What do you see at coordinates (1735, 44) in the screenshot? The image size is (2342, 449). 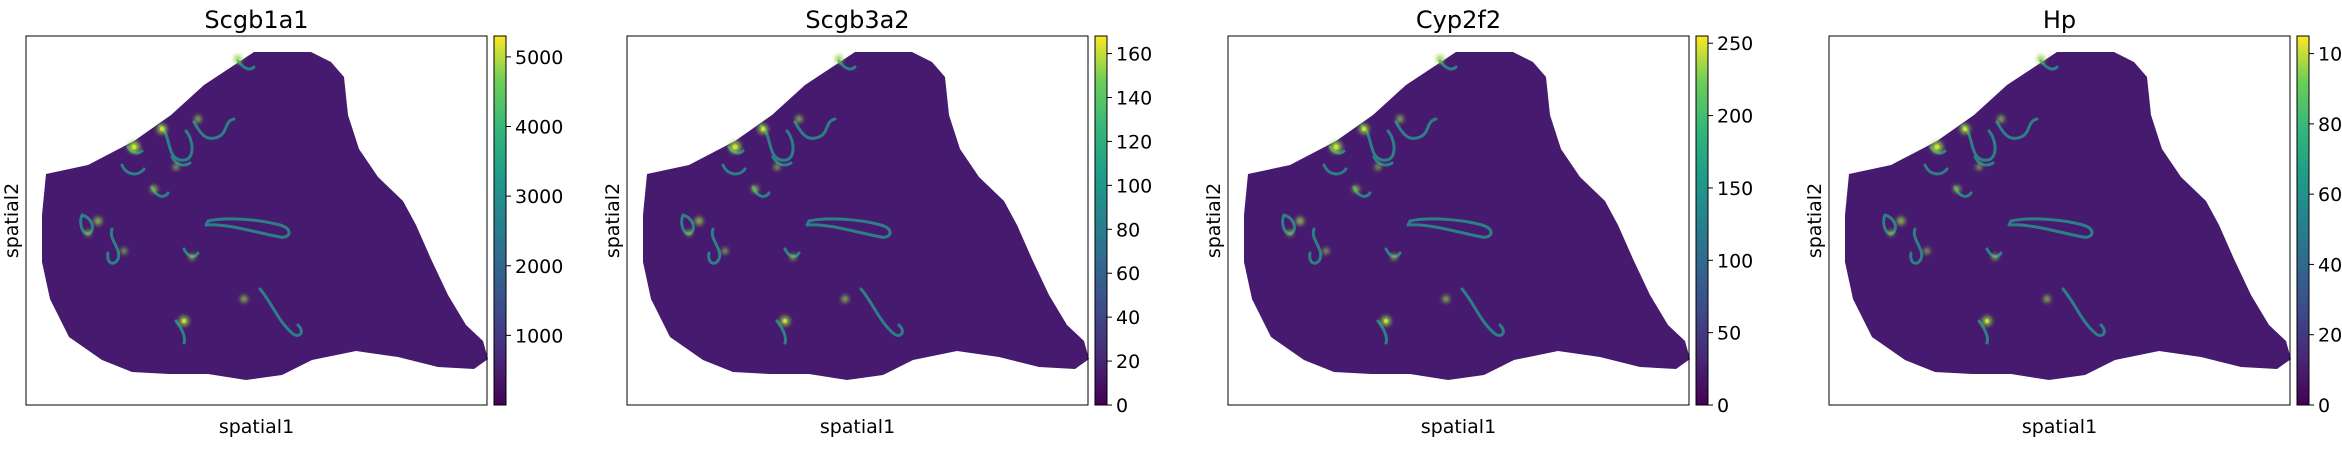 I see `colorbar-tick-label: 250` at bounding box center [1735, 44].